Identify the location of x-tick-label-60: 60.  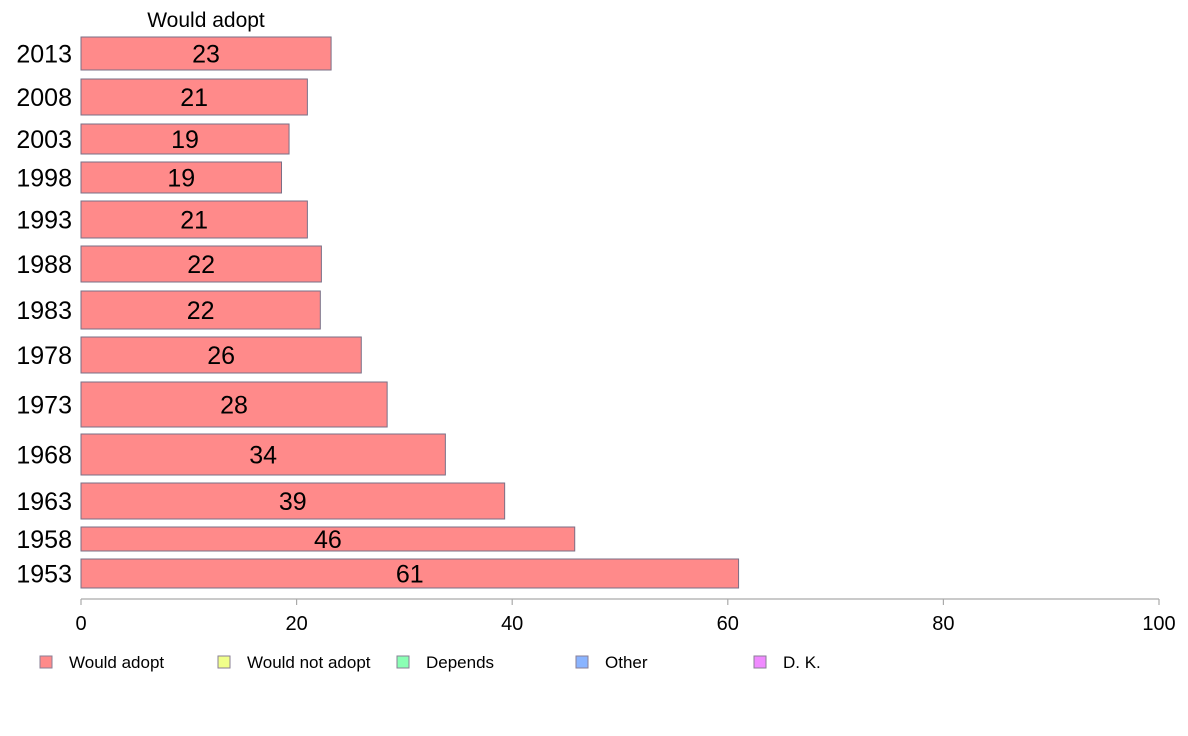
(728, 624).